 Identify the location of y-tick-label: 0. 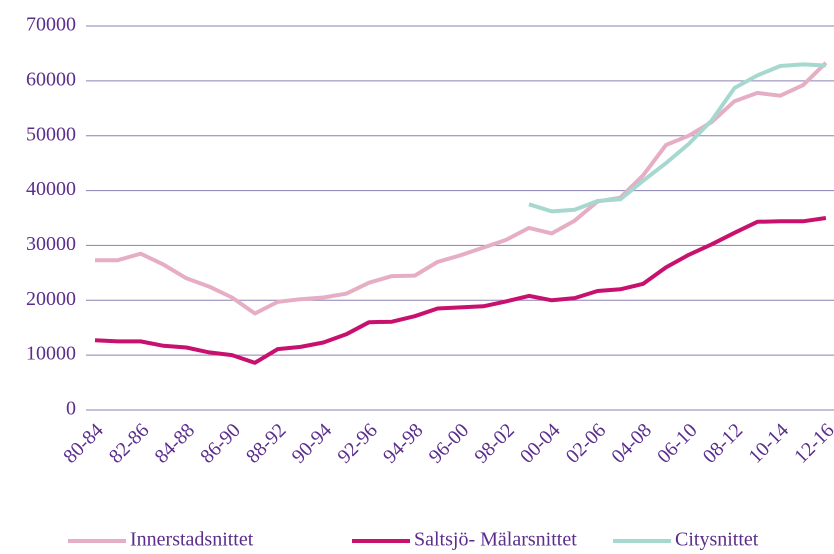
(71, 409).